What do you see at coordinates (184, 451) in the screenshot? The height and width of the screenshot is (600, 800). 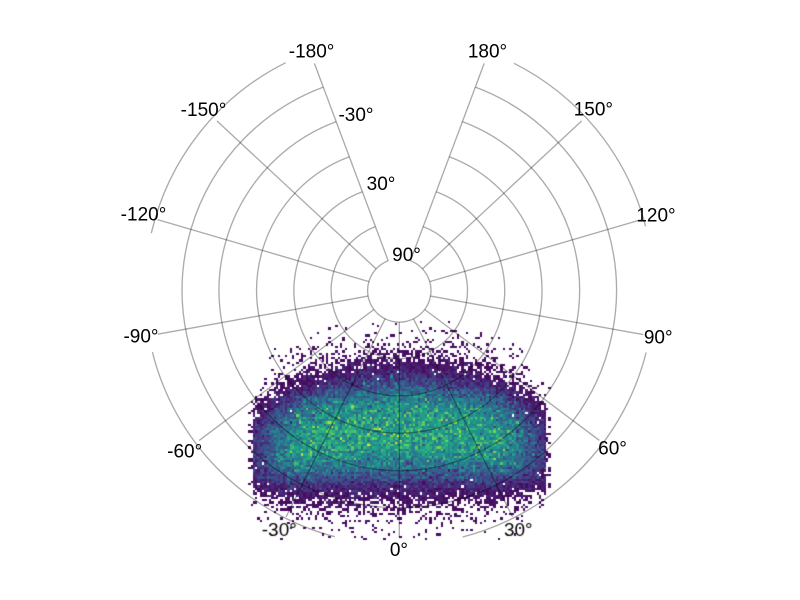 I see `svg-text: -60°` at bounding box center [184, 451].